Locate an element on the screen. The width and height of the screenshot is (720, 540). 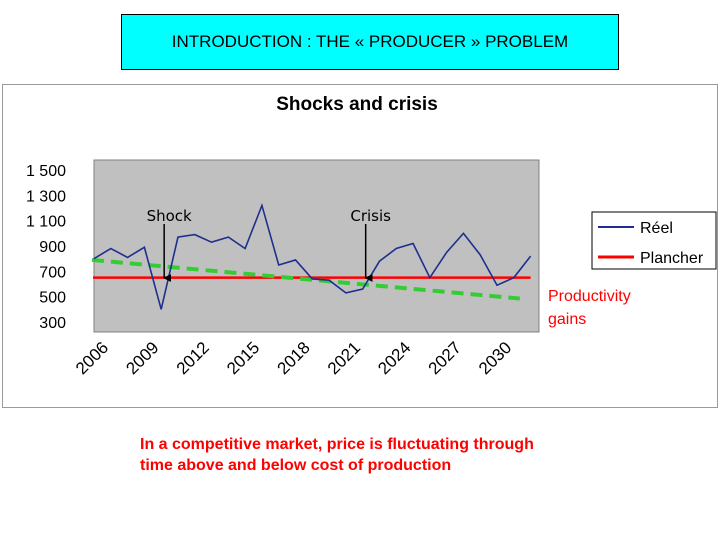
x-tick-label: 2030 is located at coordinates (495, 358).